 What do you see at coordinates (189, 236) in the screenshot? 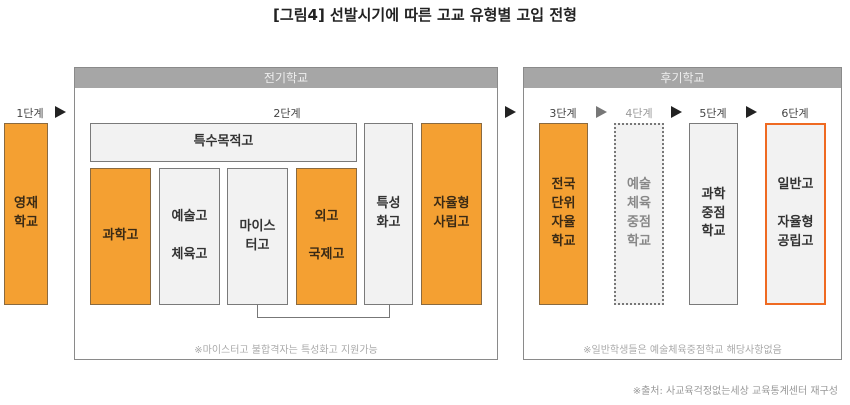
I see `box-arts-sports-high: 예술고 체육고` at bounding box center [189, 236].